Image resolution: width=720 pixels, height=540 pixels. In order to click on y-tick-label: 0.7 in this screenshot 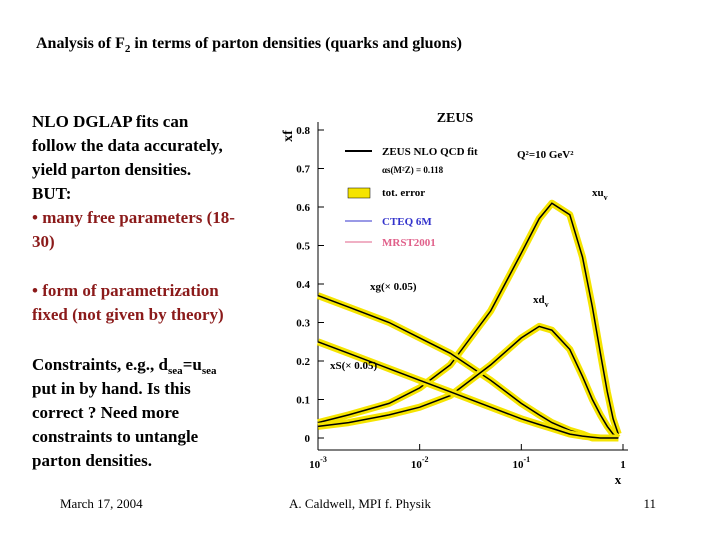, I will do `click(303, 170)`.